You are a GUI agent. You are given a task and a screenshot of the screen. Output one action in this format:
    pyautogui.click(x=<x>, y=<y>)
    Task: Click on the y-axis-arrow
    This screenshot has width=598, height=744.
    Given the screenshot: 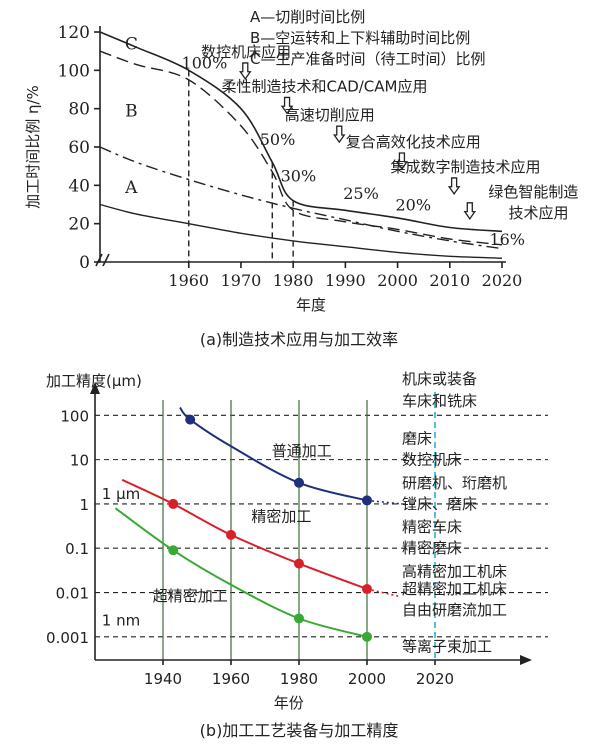 What is the action you would take?
    pyautogui.click(x=95, y=388)
    